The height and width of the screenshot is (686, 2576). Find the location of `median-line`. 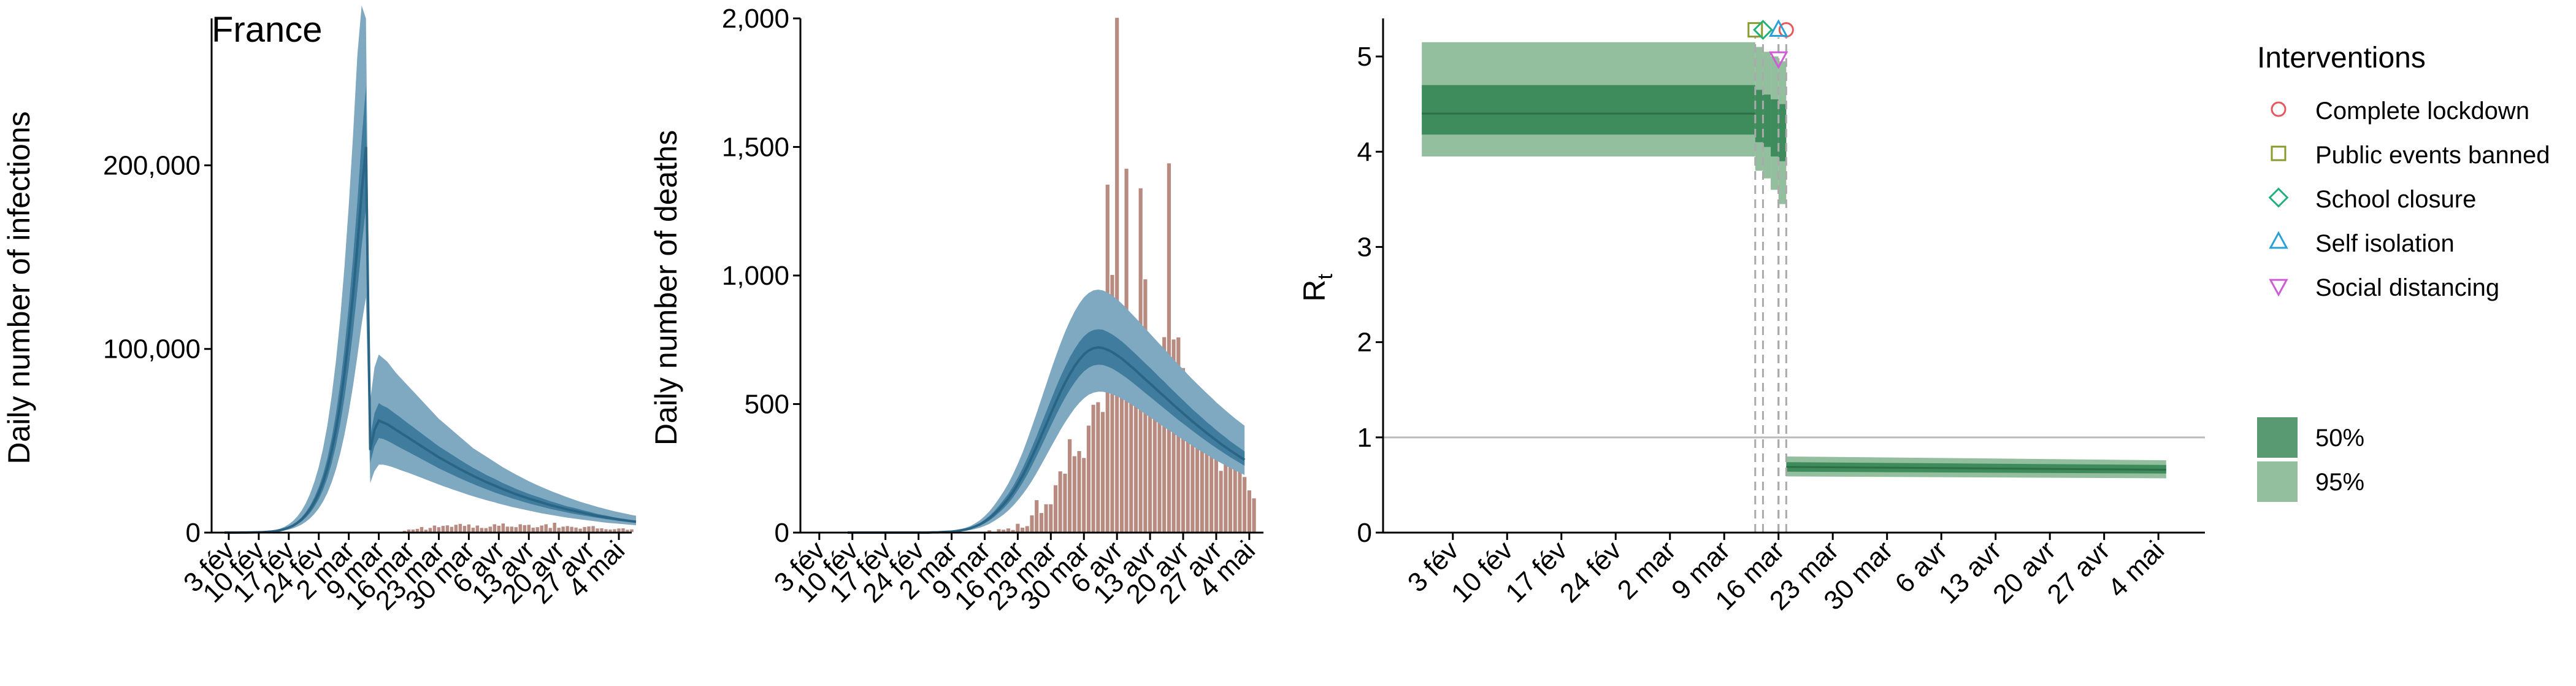

median-line is located at coordinates (430, 340).